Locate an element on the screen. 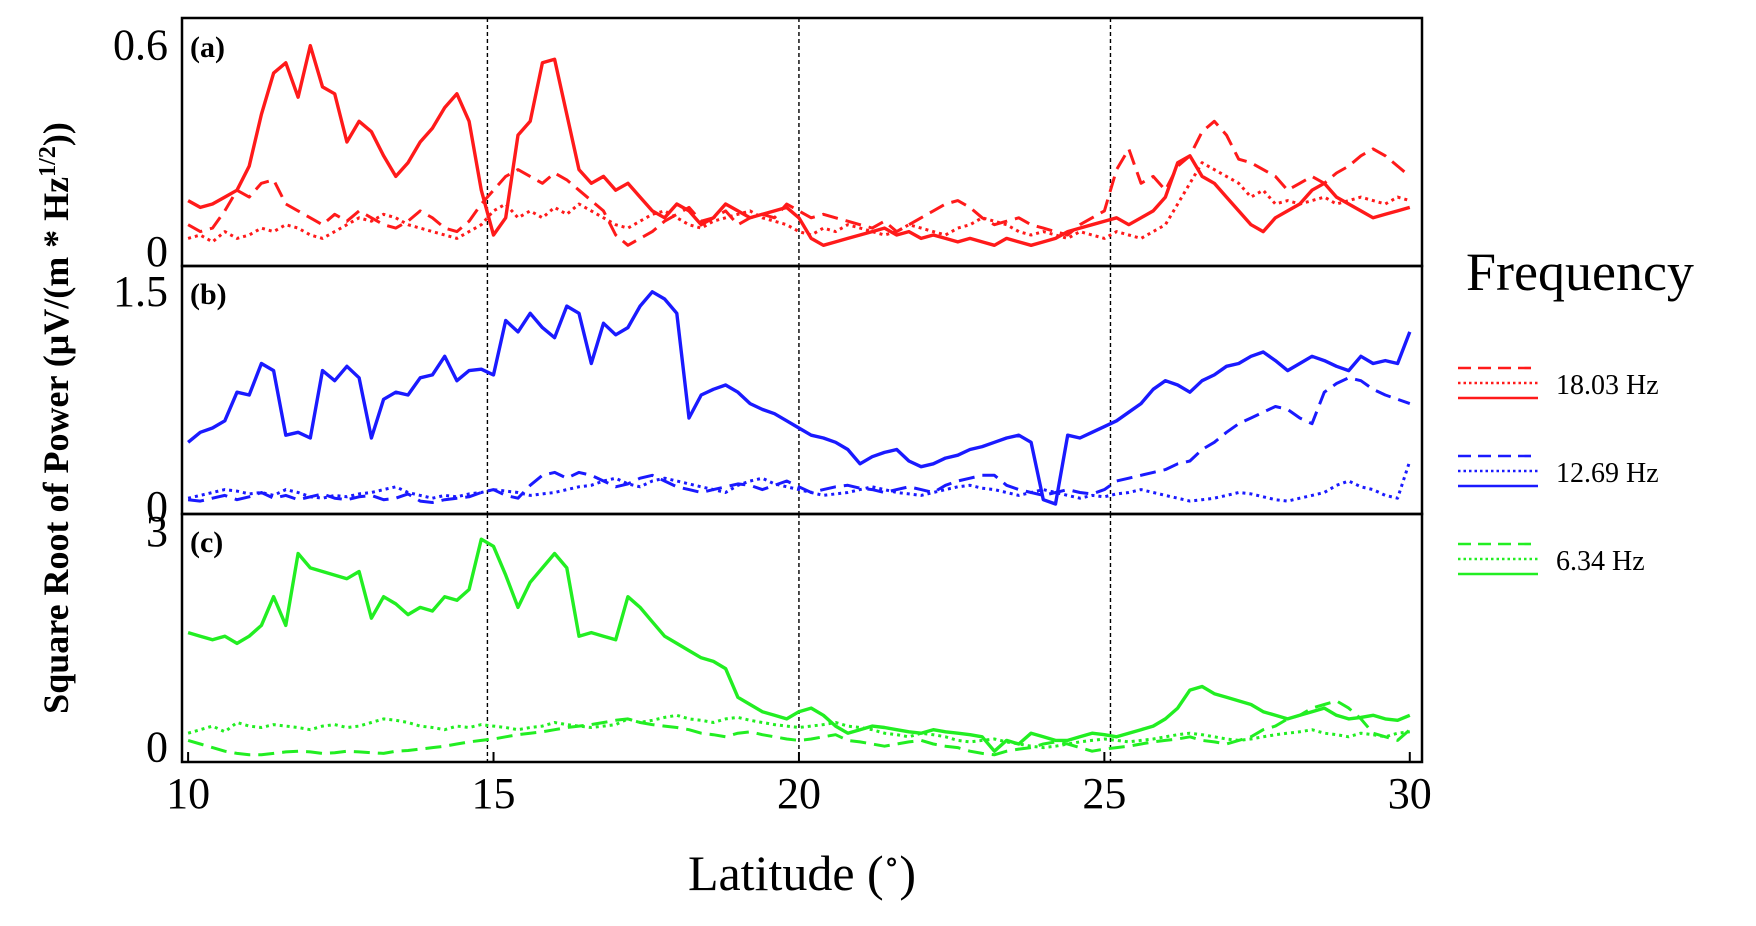 This screenshot has width=1756, height=926. x-axis-ticks: 10 15 20 25 30 is located at coordinates (799, 785).